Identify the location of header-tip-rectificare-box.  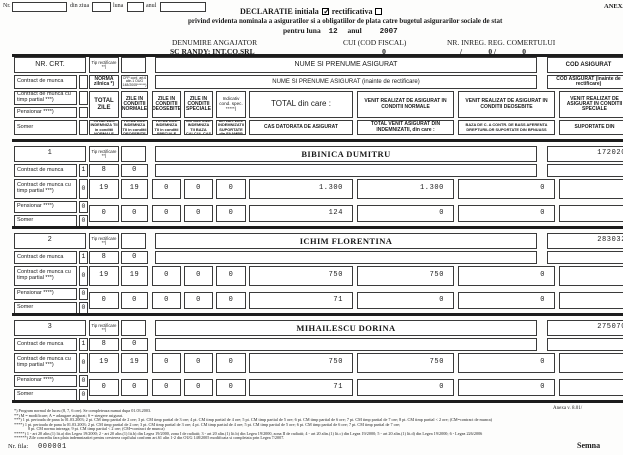
(133, 65).